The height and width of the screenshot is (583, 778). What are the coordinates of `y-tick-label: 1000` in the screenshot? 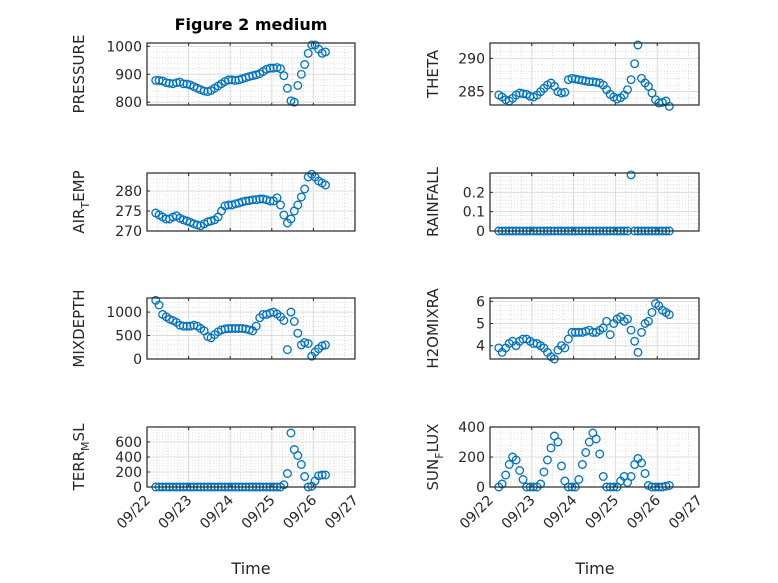 It's located at (124, 313).